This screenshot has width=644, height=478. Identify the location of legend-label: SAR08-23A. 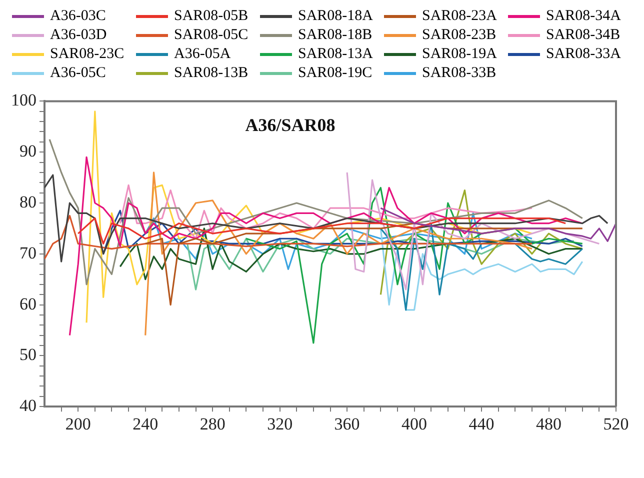
(460, 16).